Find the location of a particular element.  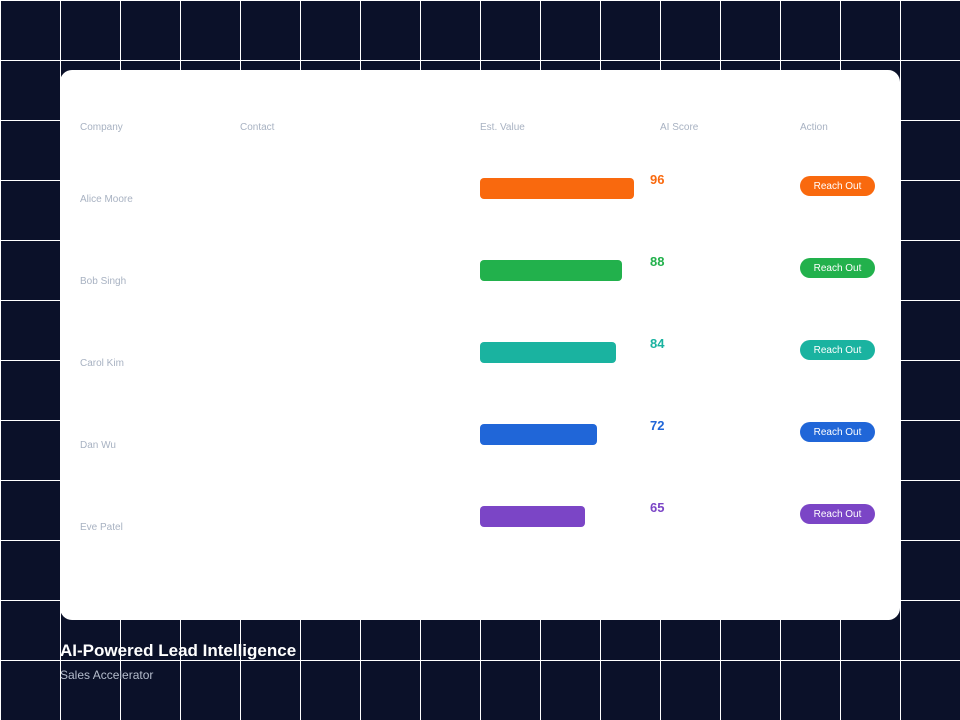

ai-score: 84 is located at coordinates (657, 343).